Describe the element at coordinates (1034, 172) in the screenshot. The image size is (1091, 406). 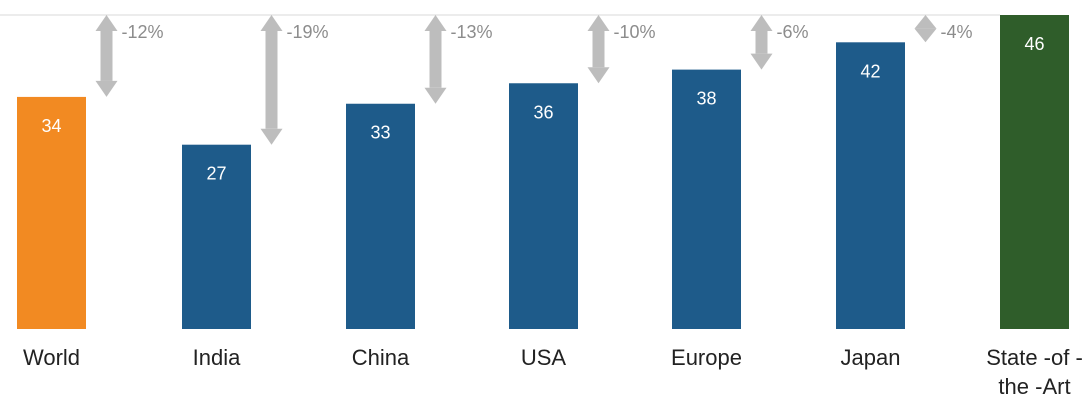
I see `bar-state-of-the-art` at that location.